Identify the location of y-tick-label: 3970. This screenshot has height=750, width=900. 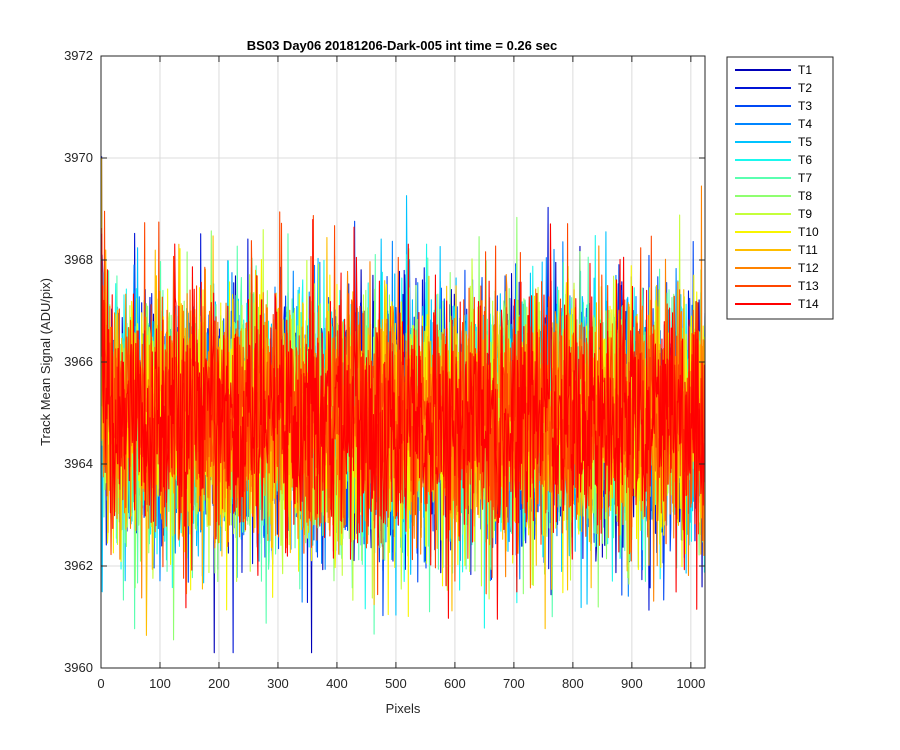
(78, 157).